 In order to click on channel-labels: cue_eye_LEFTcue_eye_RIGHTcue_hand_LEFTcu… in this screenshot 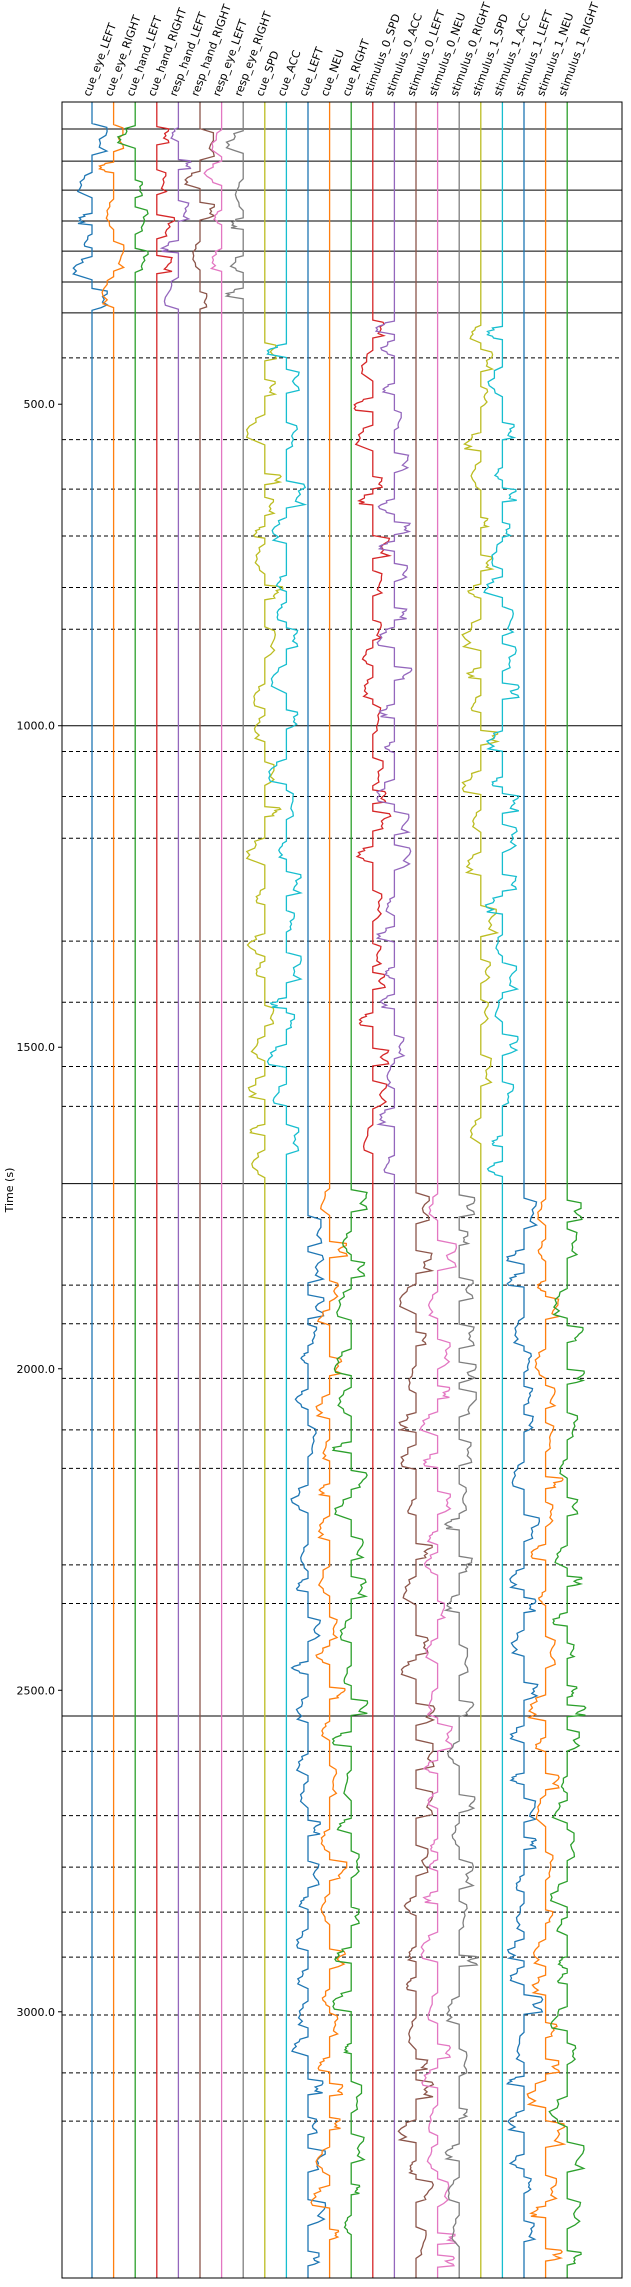, I will do `click(341, 49)`.